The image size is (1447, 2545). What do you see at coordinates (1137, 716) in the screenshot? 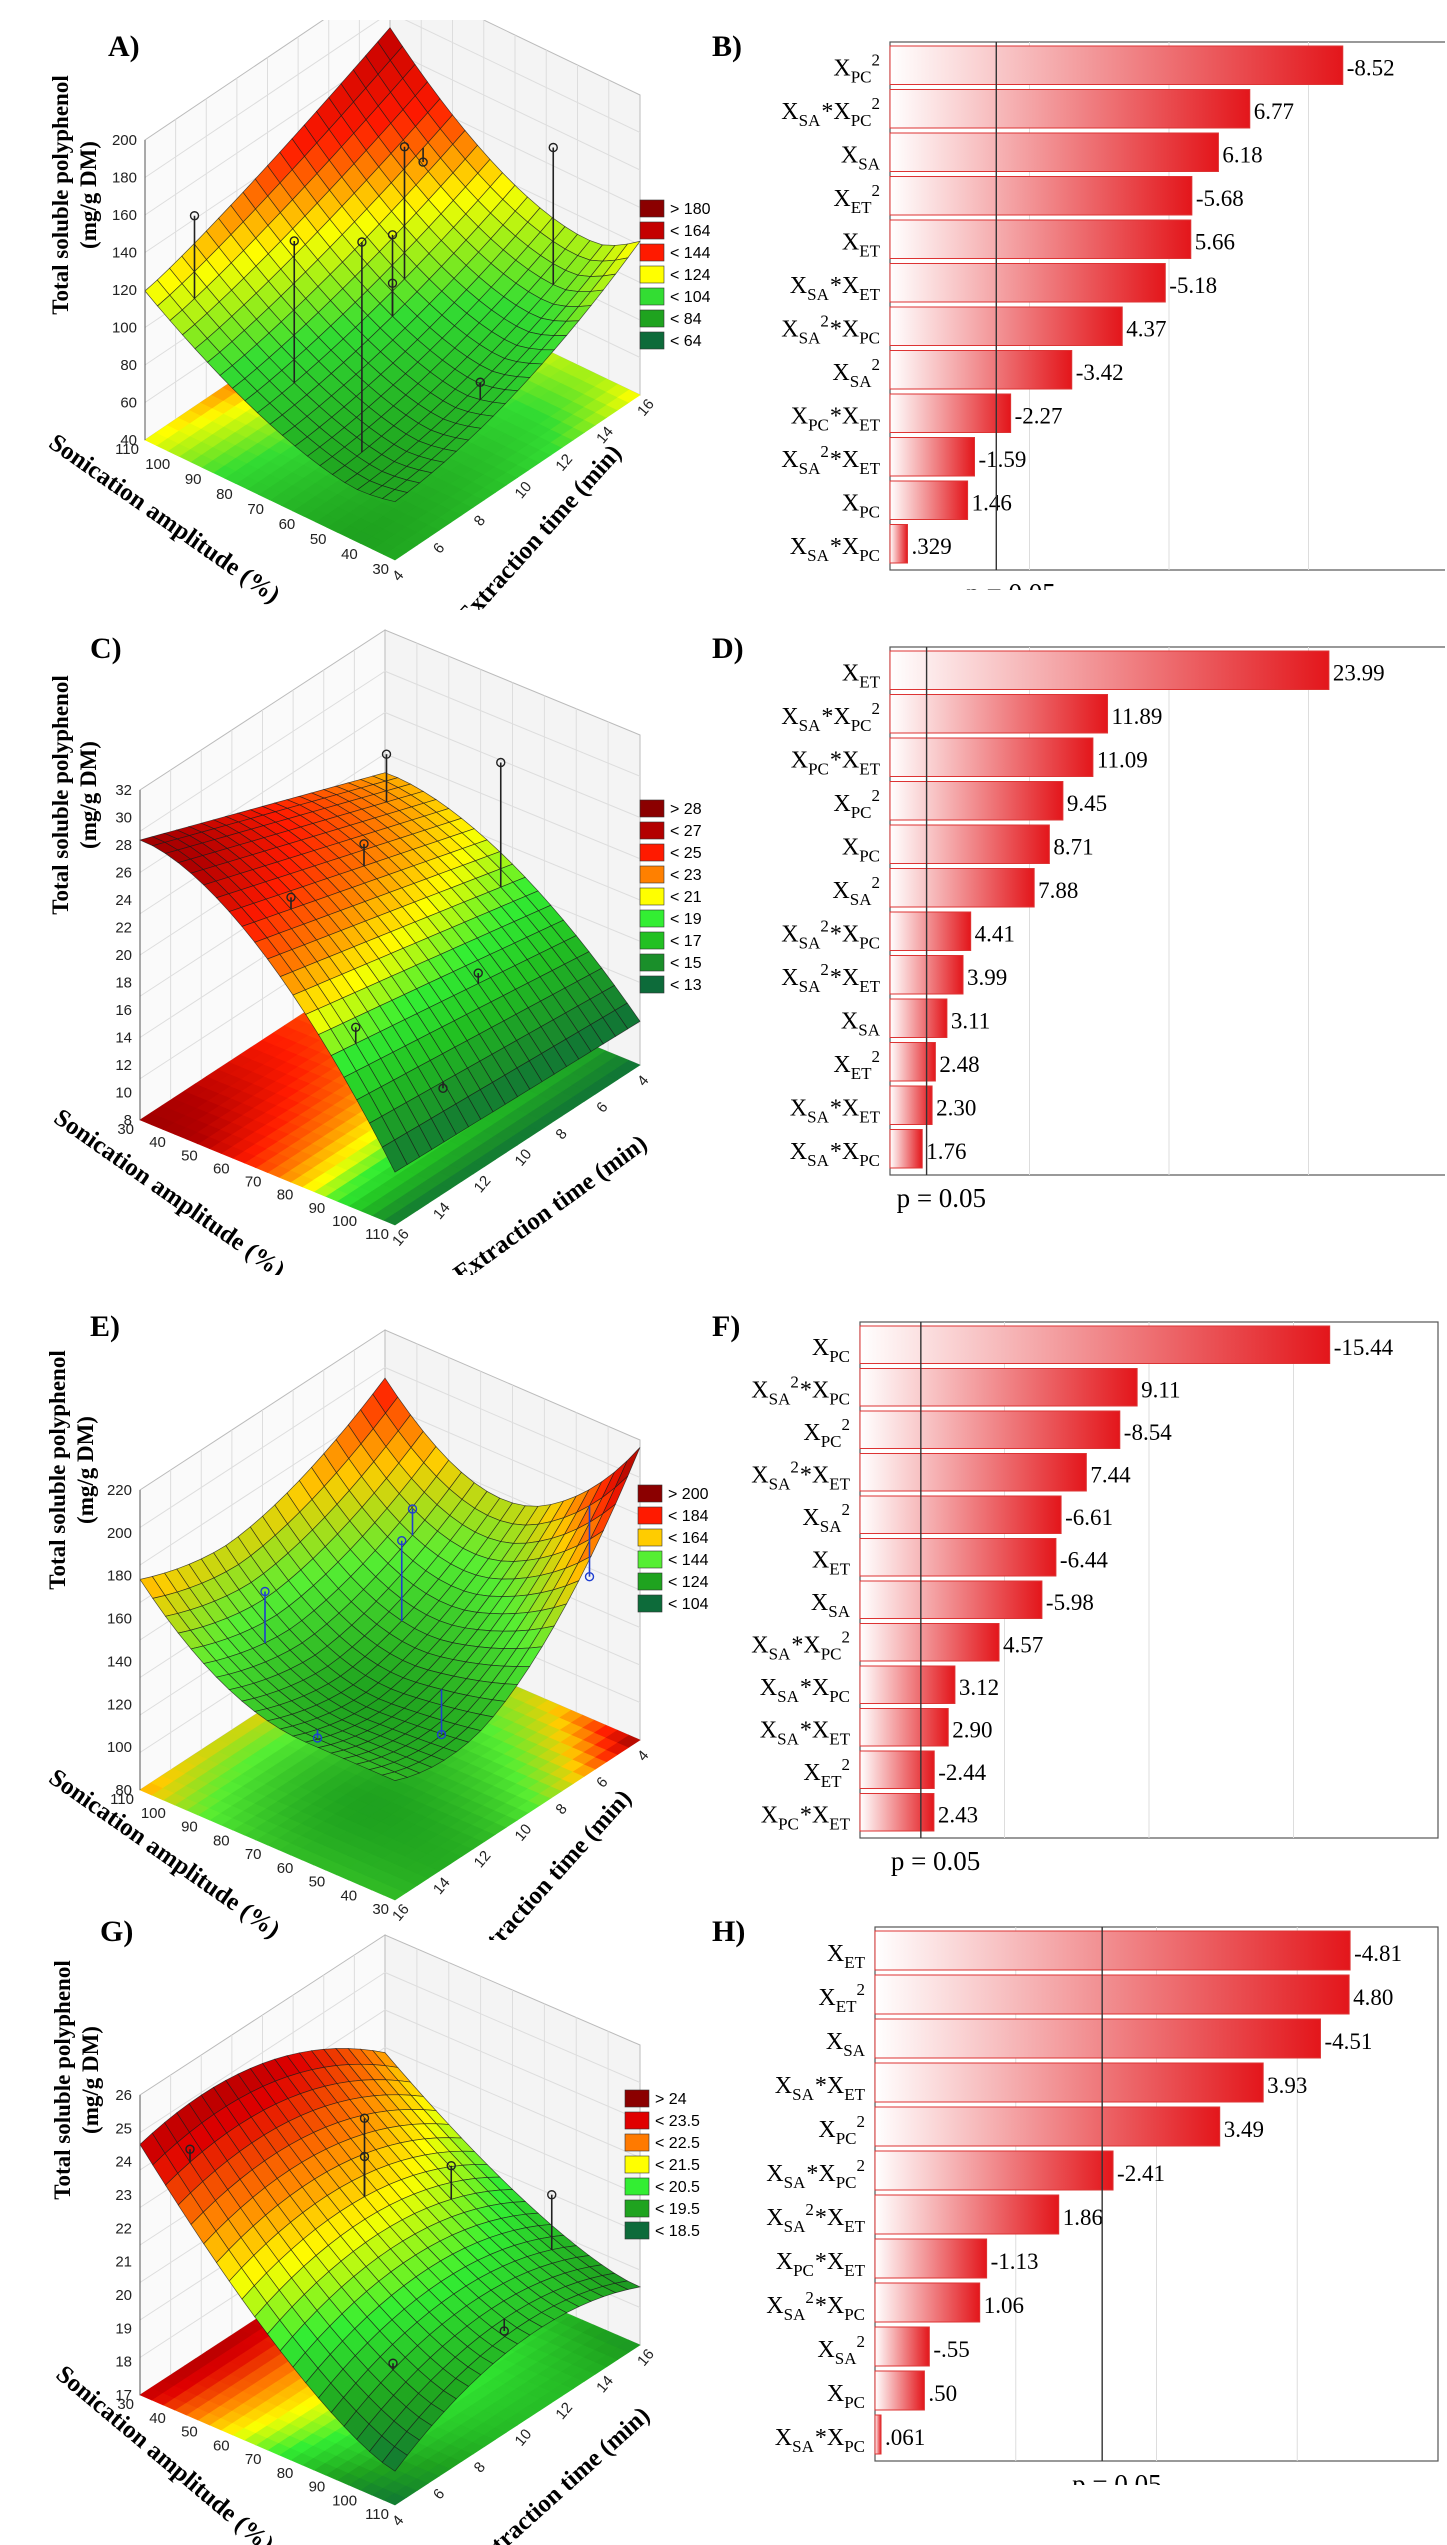
I see `bar-value-label: 11.89` at bounding box center [1137, 716].